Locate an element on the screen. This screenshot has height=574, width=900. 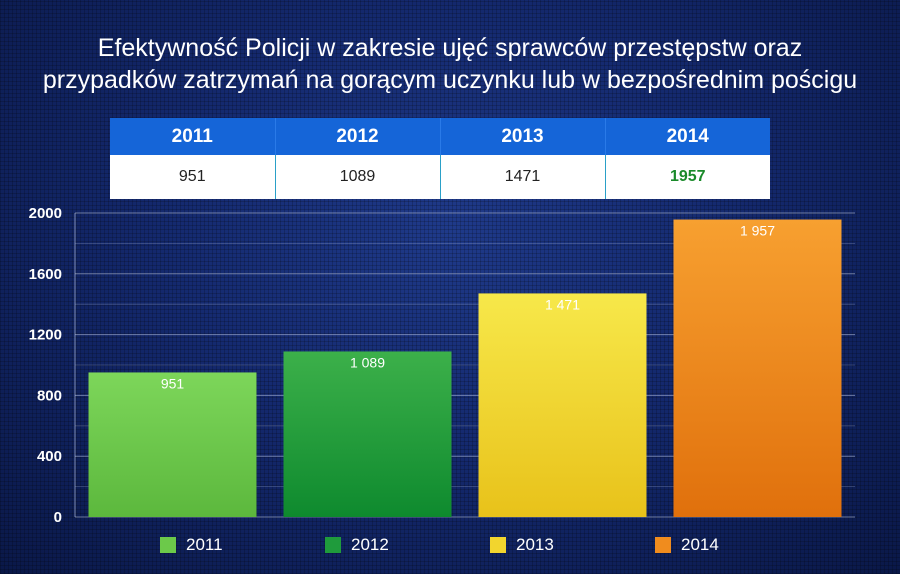
legend-label: 2014 is located at coordinates (700, 544).